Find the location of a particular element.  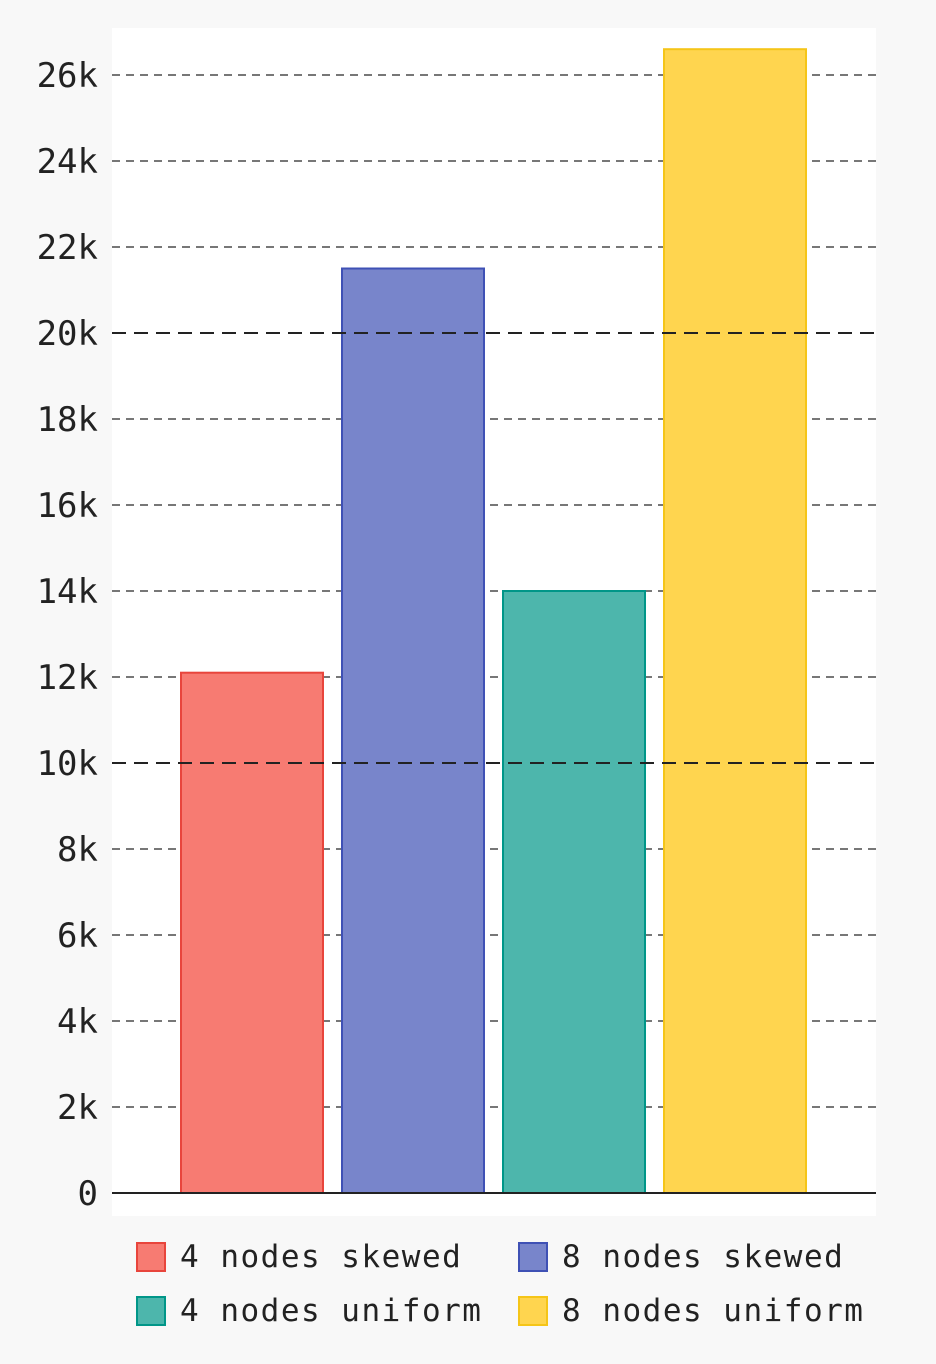

legend-label: 8 nodes uniform is located at coordinates (713, 1311).